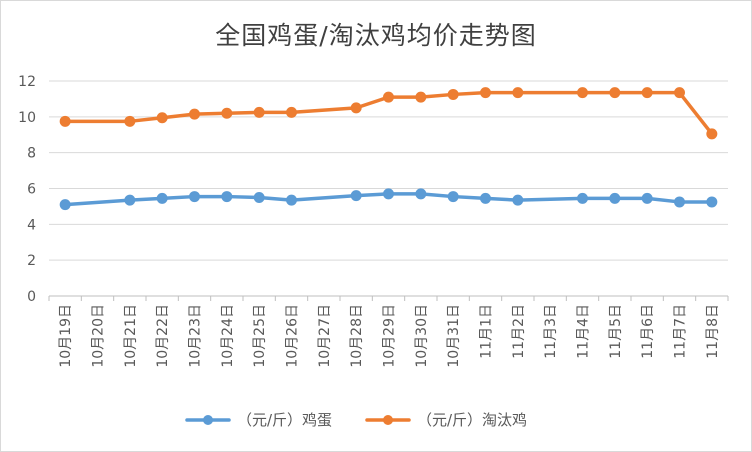 This screenshot has width=752, height=452. What do you see at coordinates (454, 336) in the screenshot?
I see `x-tick-label: 10月31日` at bounding box center [454, 336].